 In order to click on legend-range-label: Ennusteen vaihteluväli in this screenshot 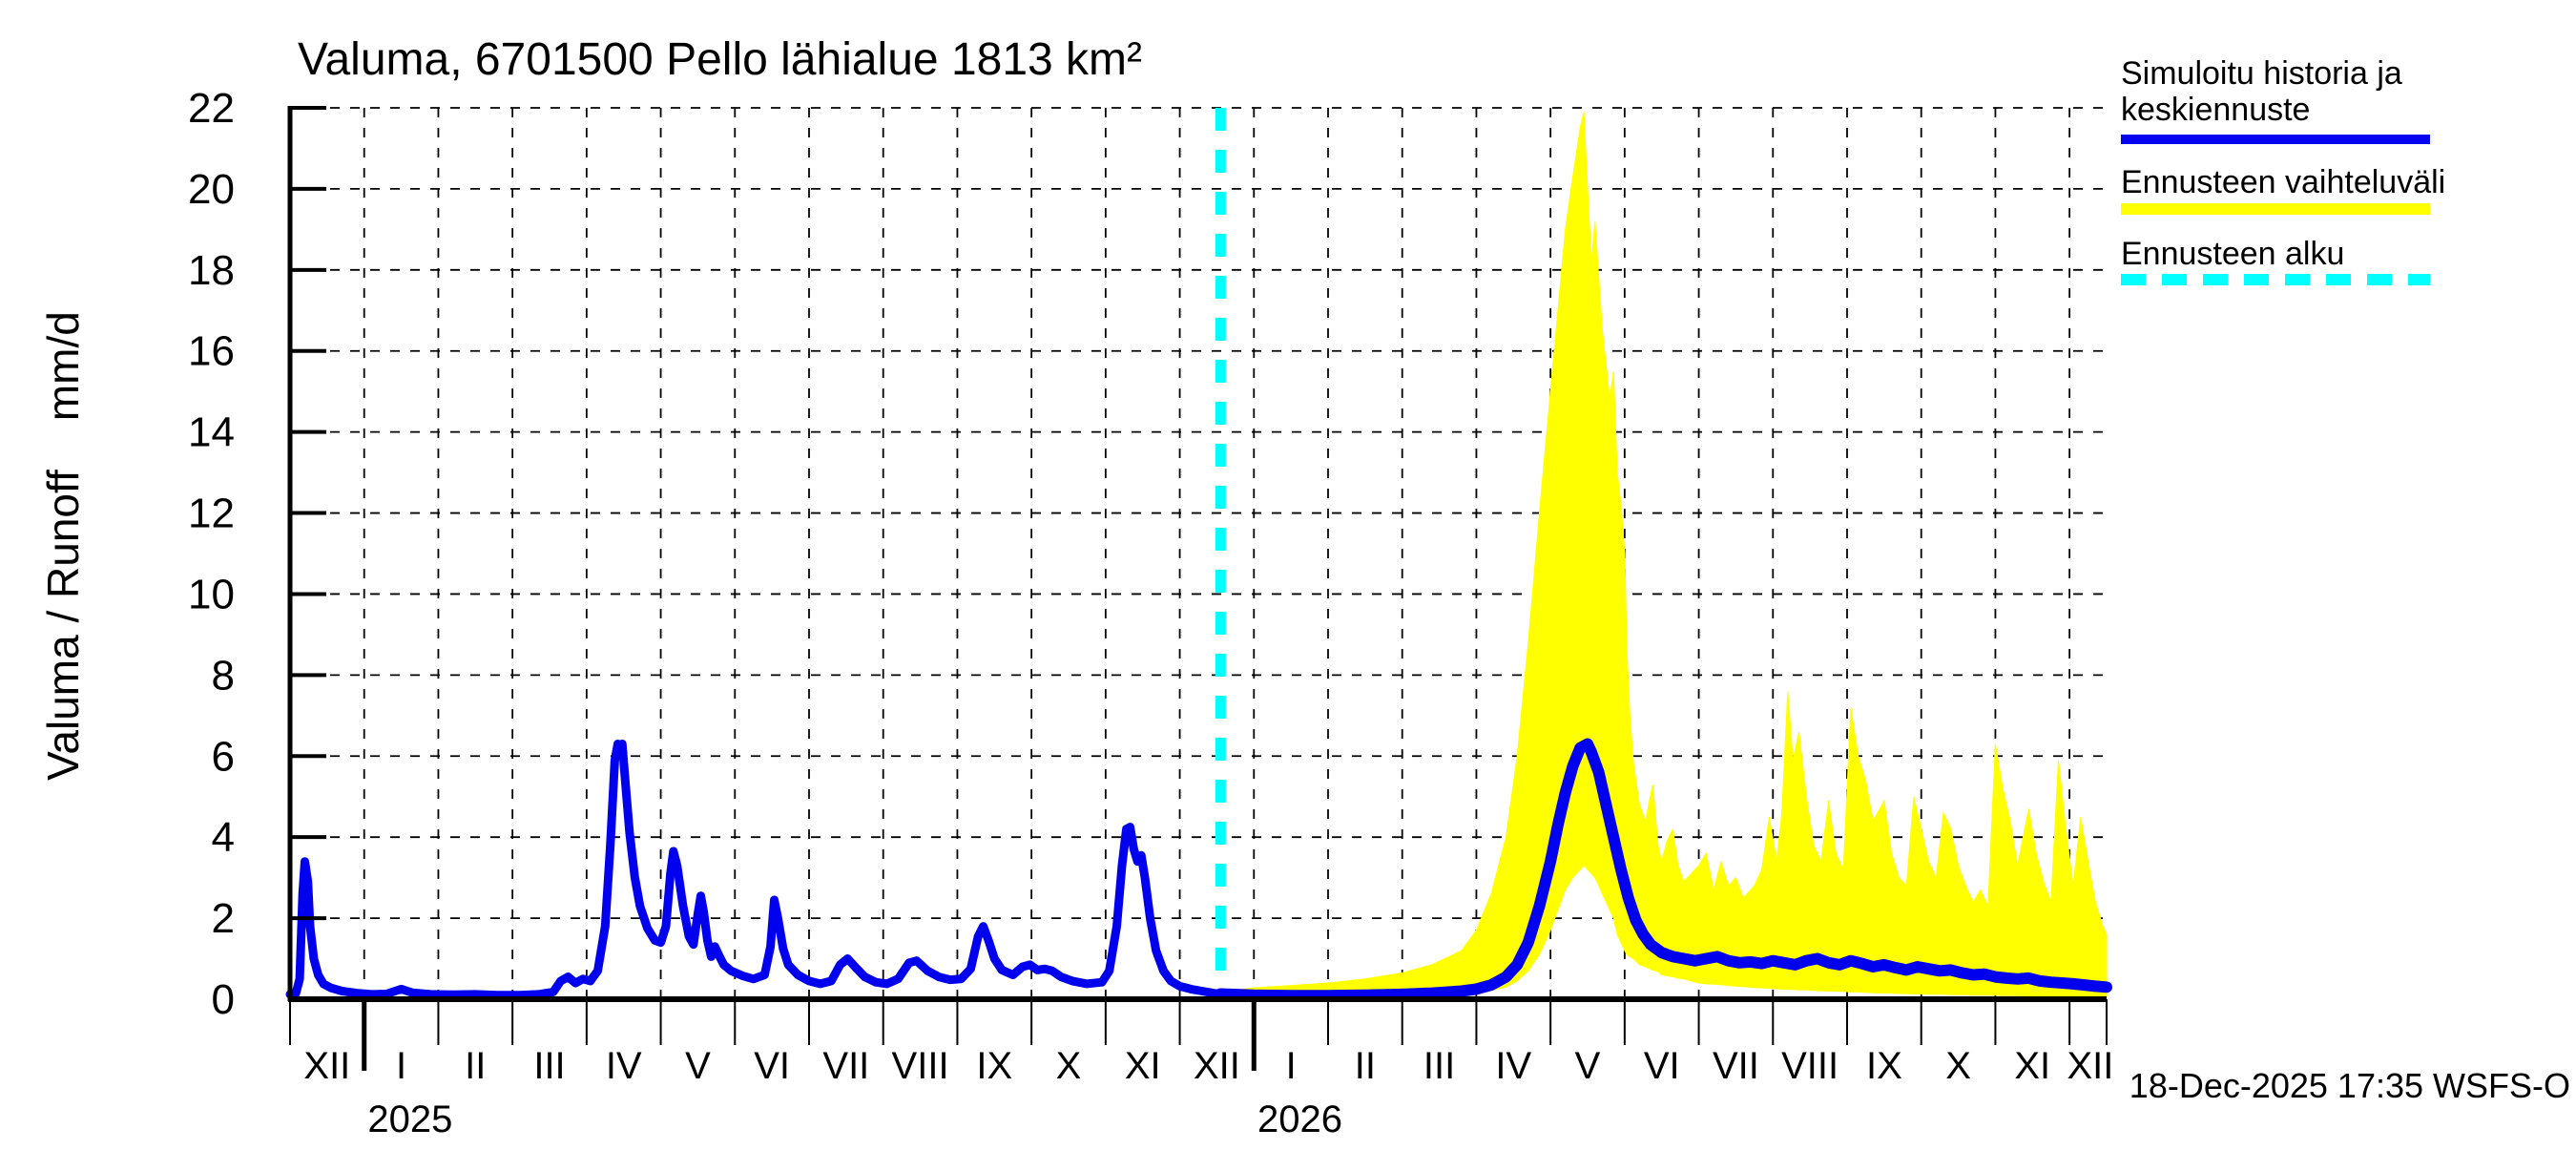, I will do `click(2283, 182)`.